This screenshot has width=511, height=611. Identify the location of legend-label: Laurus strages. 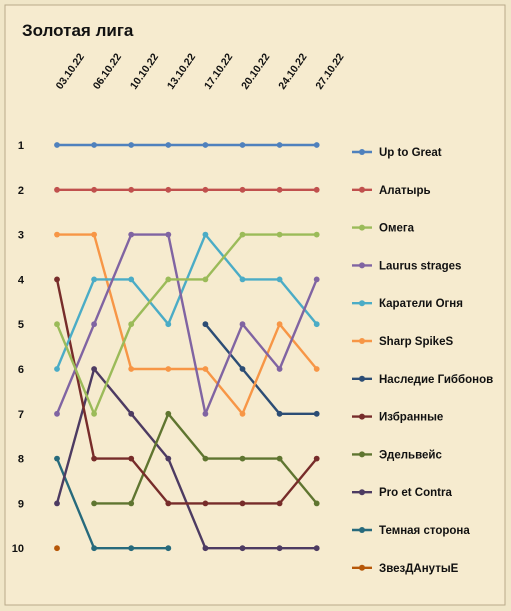
(420, 266).